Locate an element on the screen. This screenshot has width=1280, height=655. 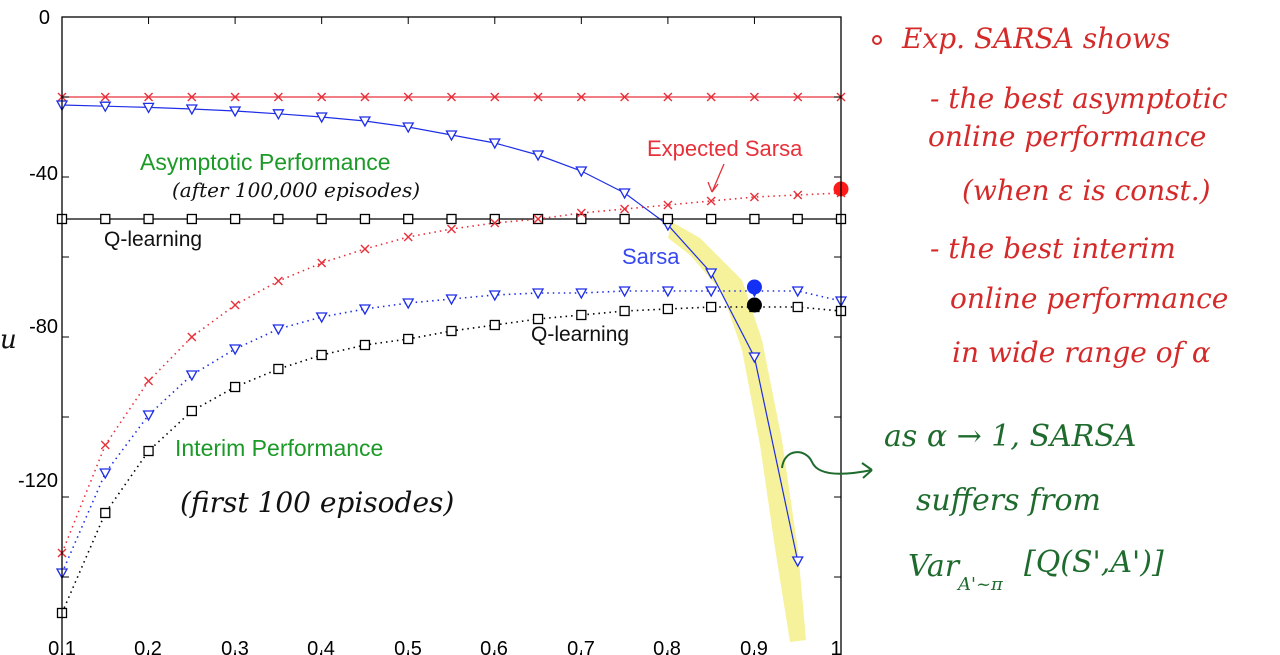
y-tick-label: -120 is located at coordinates (38, 481).